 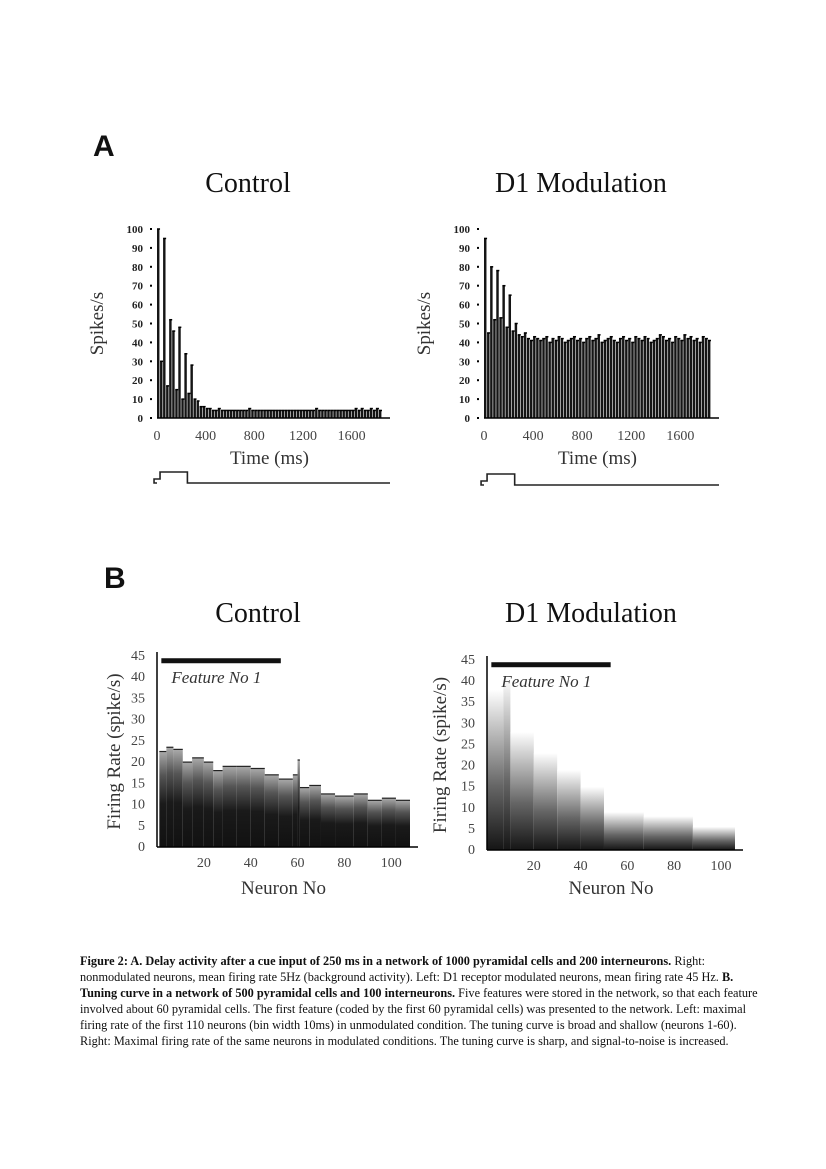 What do you see at coordinates (551, 665) in the screenshot?
I see `feature-range-bar` at bounding box center [551, 665].